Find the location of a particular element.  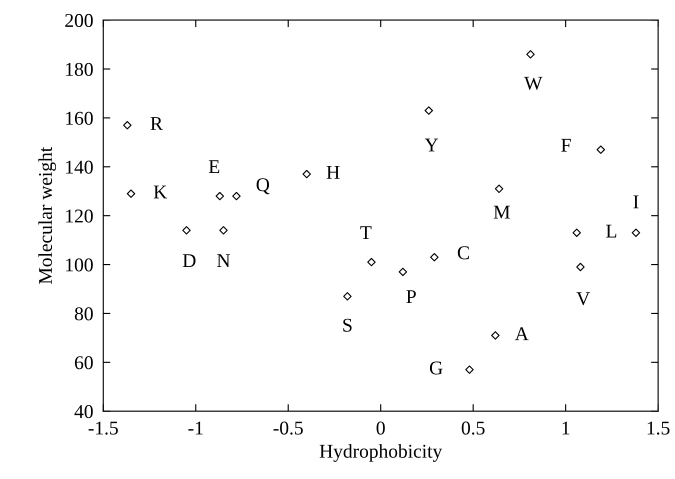

y-tick-label: 60 is located at coordinates (83, 363).